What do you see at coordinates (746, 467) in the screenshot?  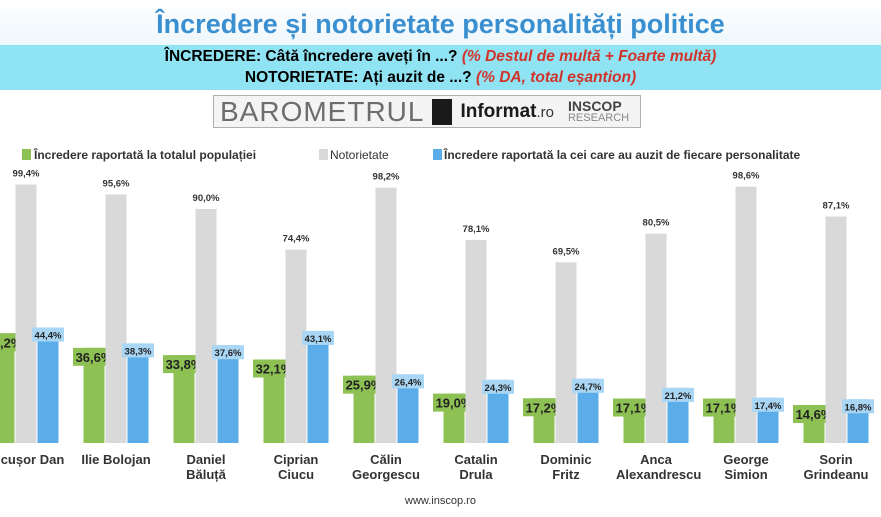 I see `x-tick-label: George Simion` at bounding box center [746, 467].